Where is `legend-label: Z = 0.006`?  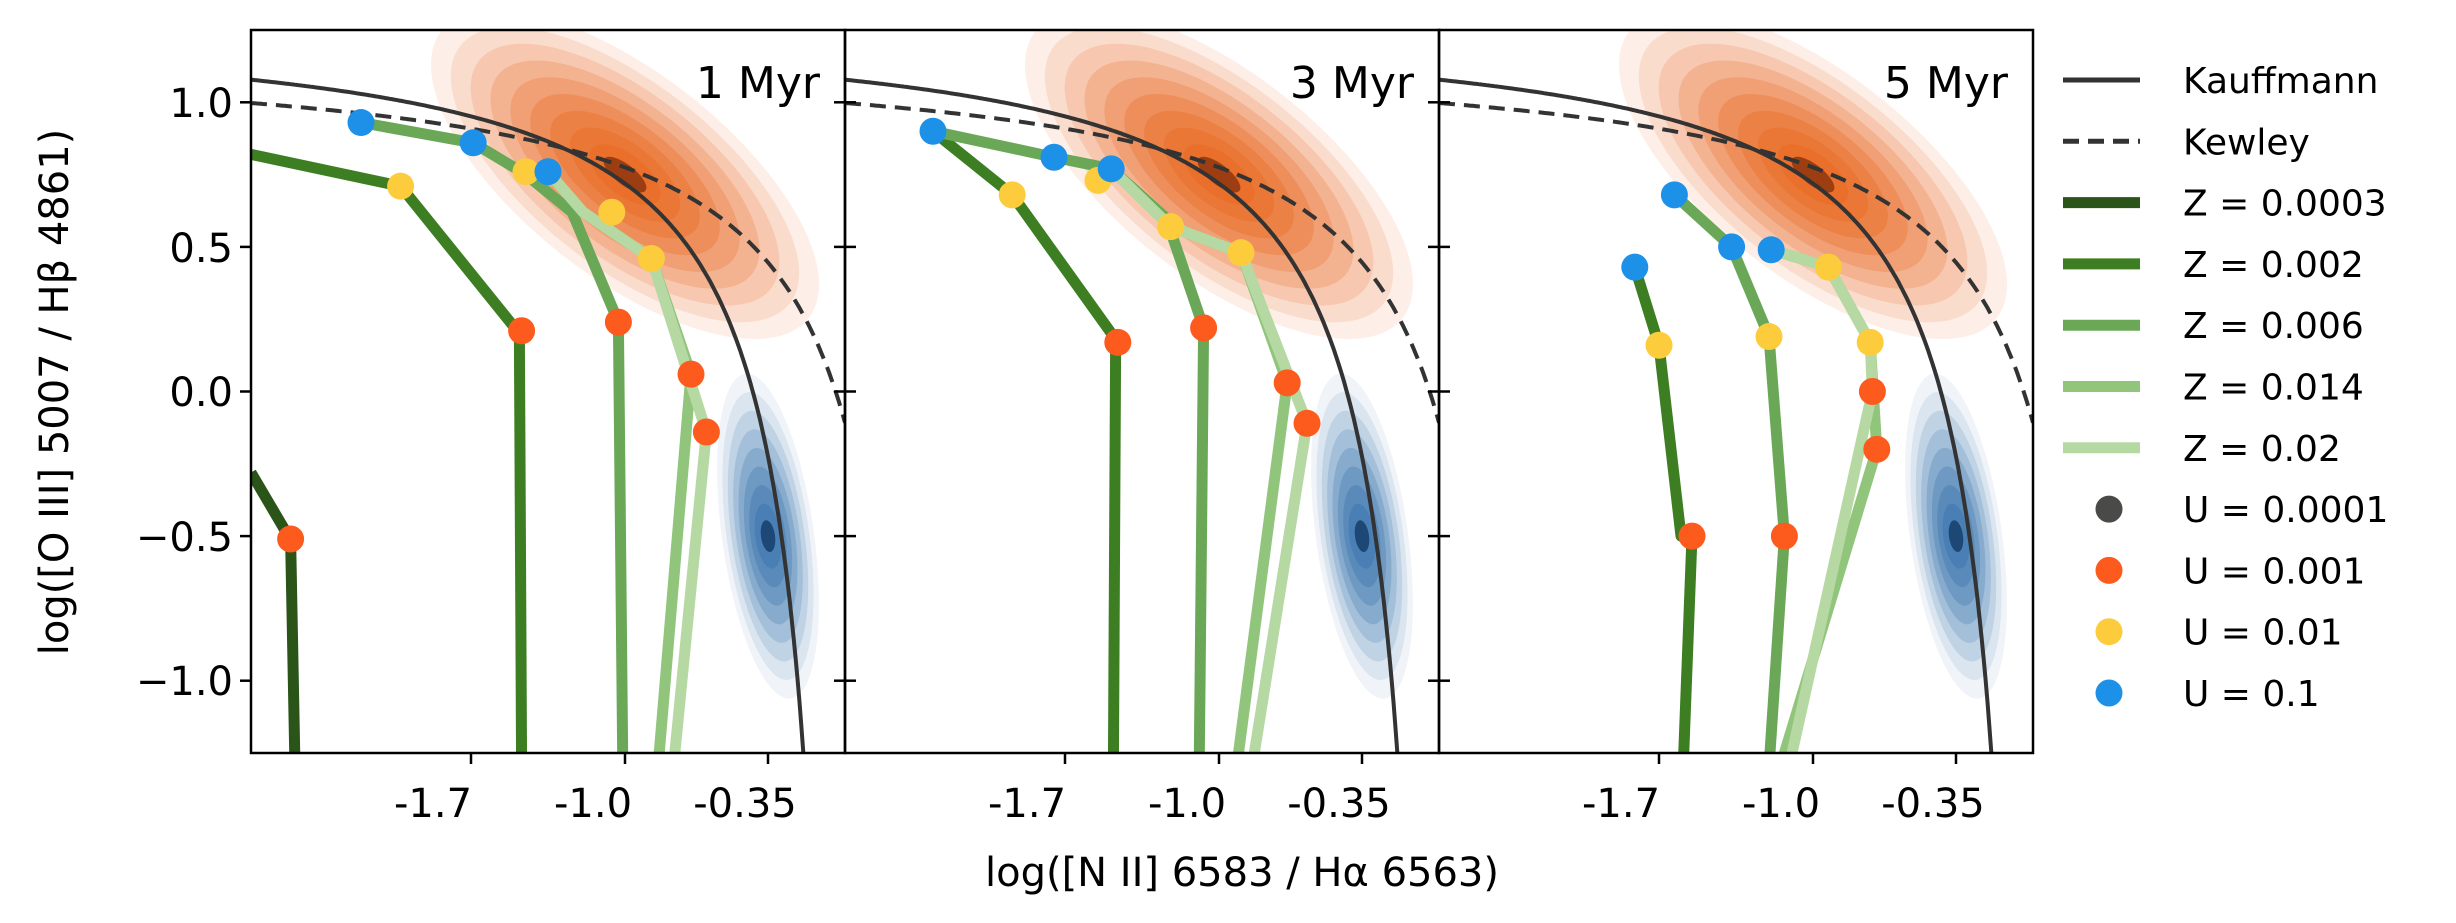
legend-label: Z = 0.006 is located at coordinates (2273, 326).